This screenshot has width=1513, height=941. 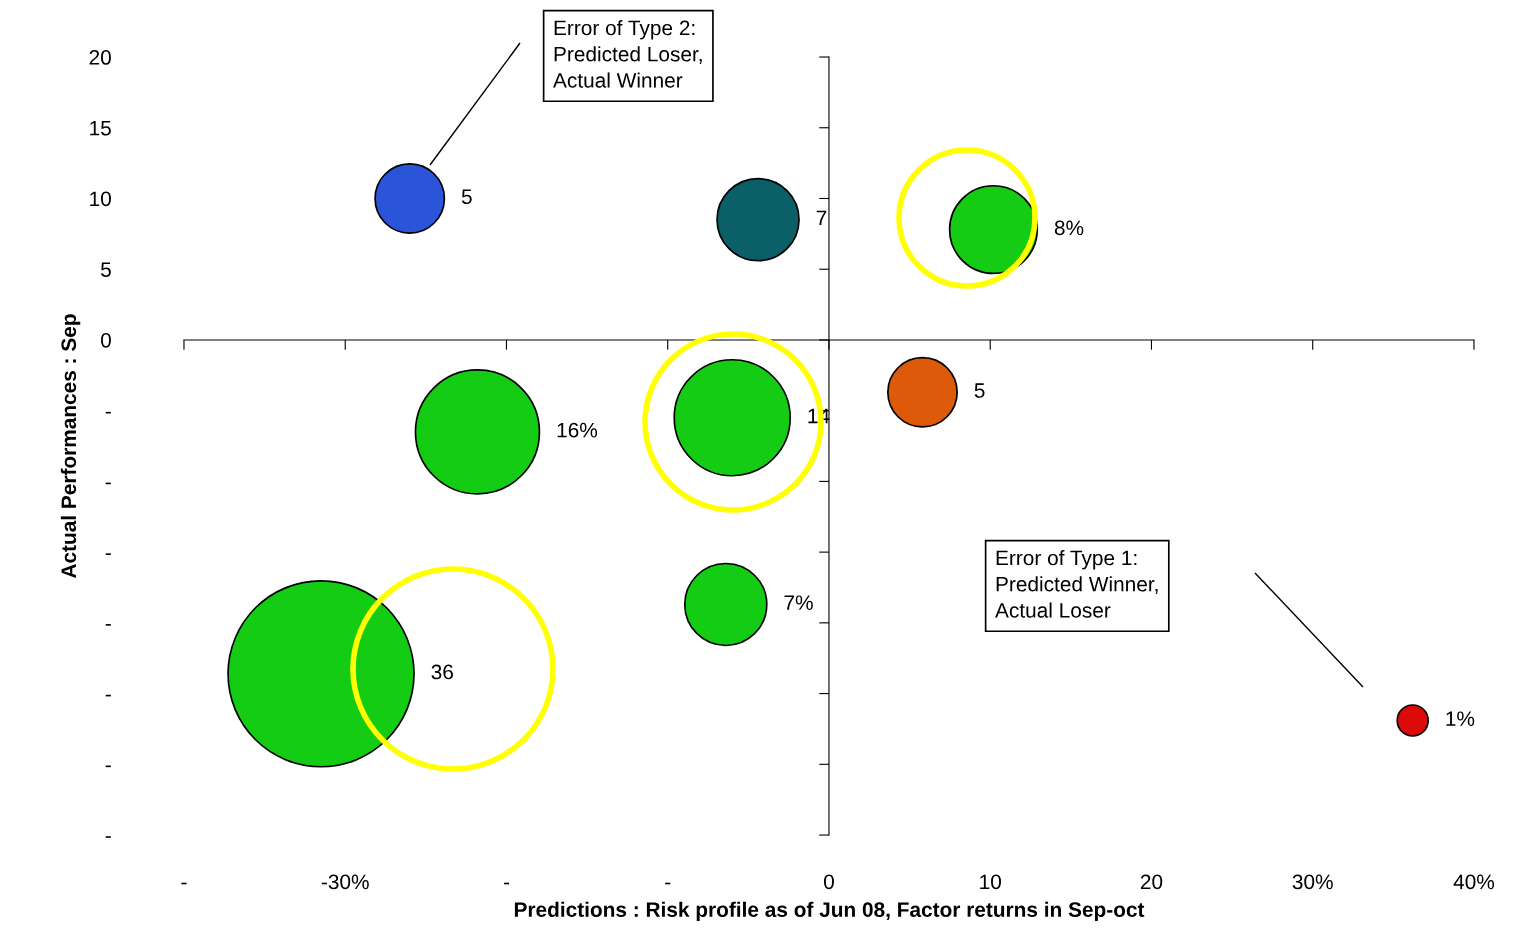 I want to click on annotation: Error of Type 1: Predicted Winner, Actual Loser, so click(x=1076, y=584).